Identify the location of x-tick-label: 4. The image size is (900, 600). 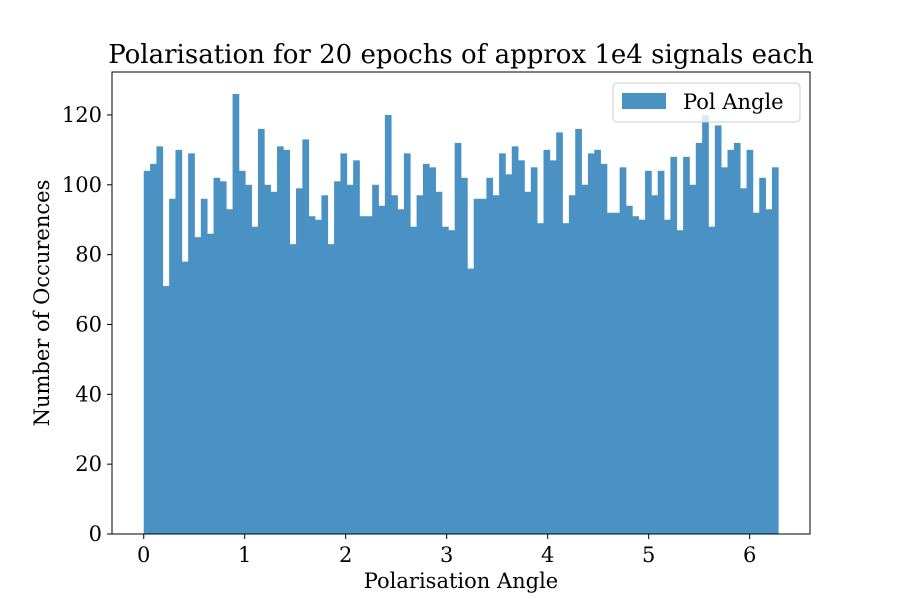
(547, 555).